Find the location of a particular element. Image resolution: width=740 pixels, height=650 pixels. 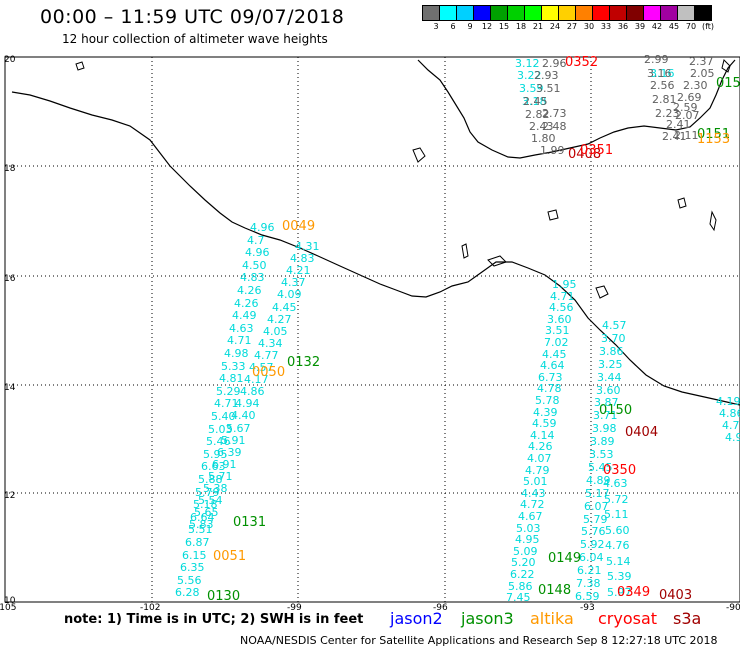

wave-label: 4.79 is located at coordinates (537, 470).